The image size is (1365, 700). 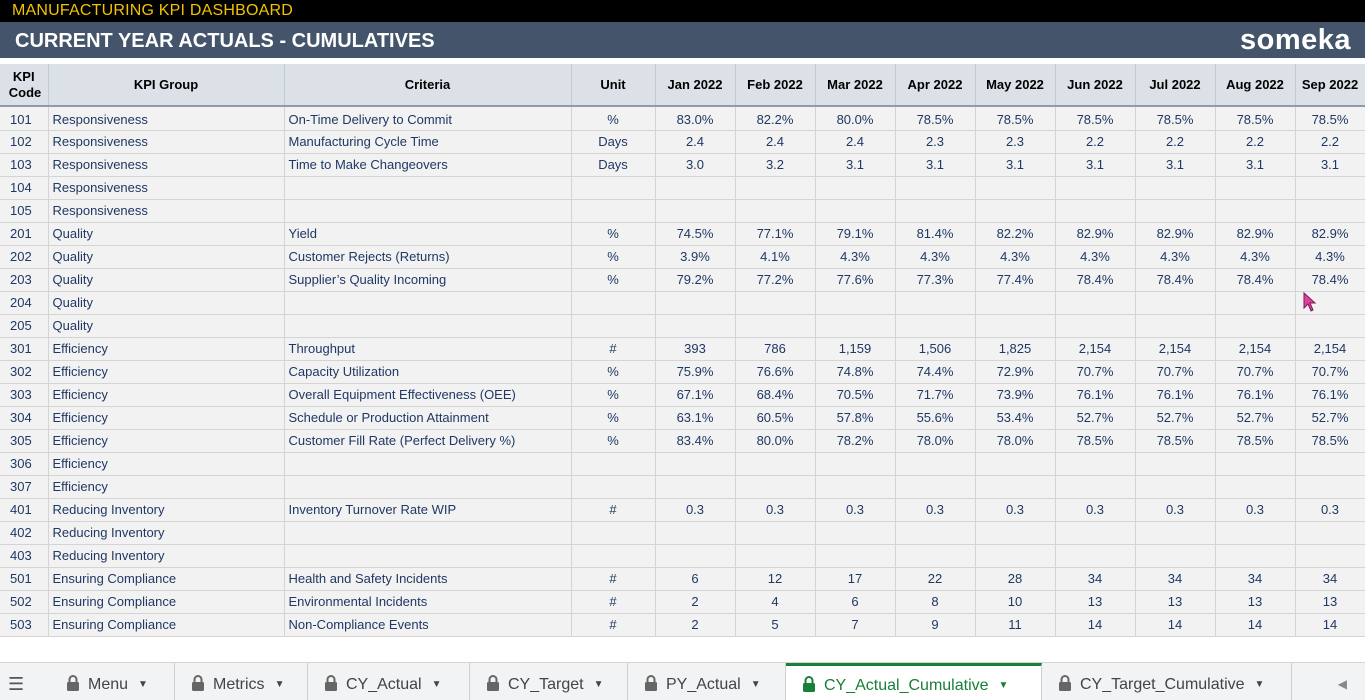 I want to click on all-sheets-menu-icon: ☰, so click(x=16, y=684).